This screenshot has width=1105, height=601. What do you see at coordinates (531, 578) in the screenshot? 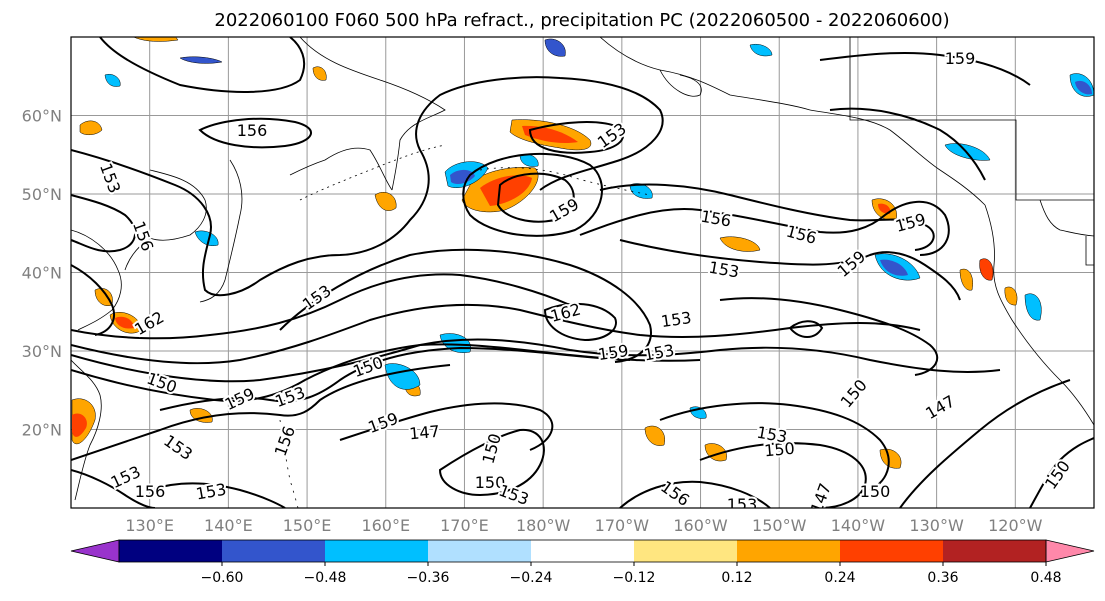
I see `colorbar-tick-label: −0.24` at bounding box center [531, 578].